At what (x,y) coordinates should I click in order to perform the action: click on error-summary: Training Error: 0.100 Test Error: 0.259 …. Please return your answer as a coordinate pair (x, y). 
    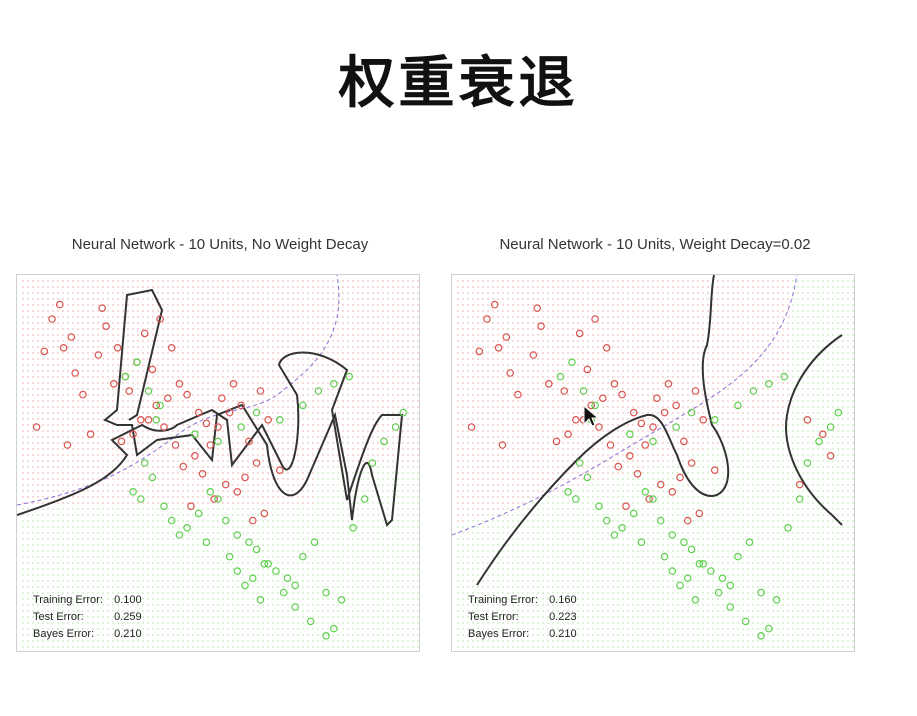
    Looking at the image, I should click on (87, 617).